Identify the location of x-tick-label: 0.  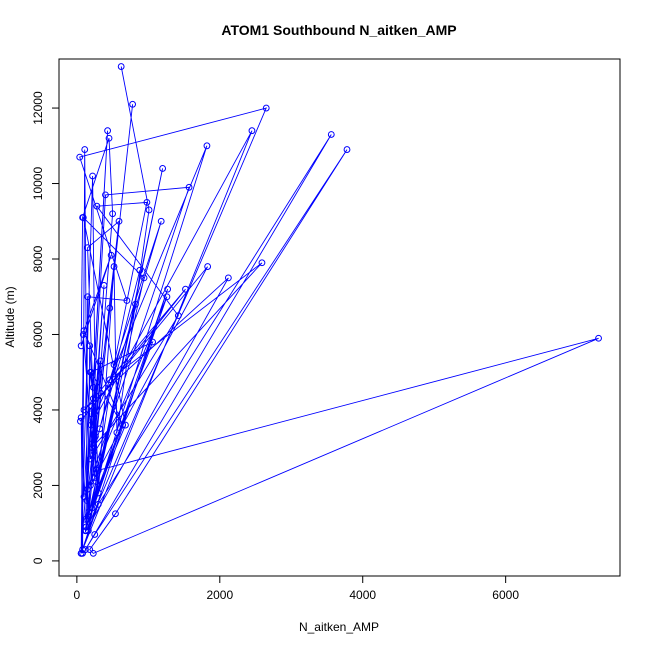
(77, 595).